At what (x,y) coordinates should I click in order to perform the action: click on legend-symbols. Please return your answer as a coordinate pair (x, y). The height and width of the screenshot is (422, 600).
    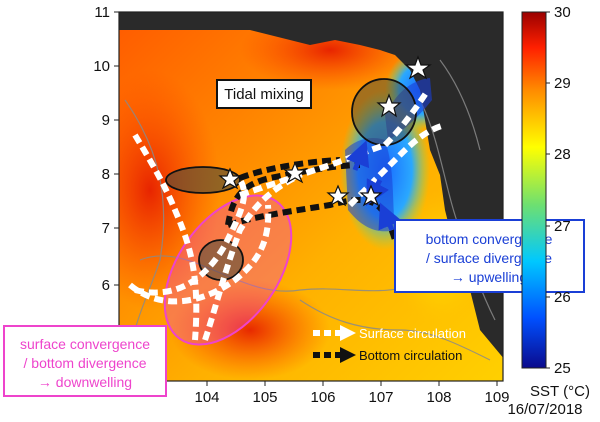
    Looking at the image, I should click on (334, 344).